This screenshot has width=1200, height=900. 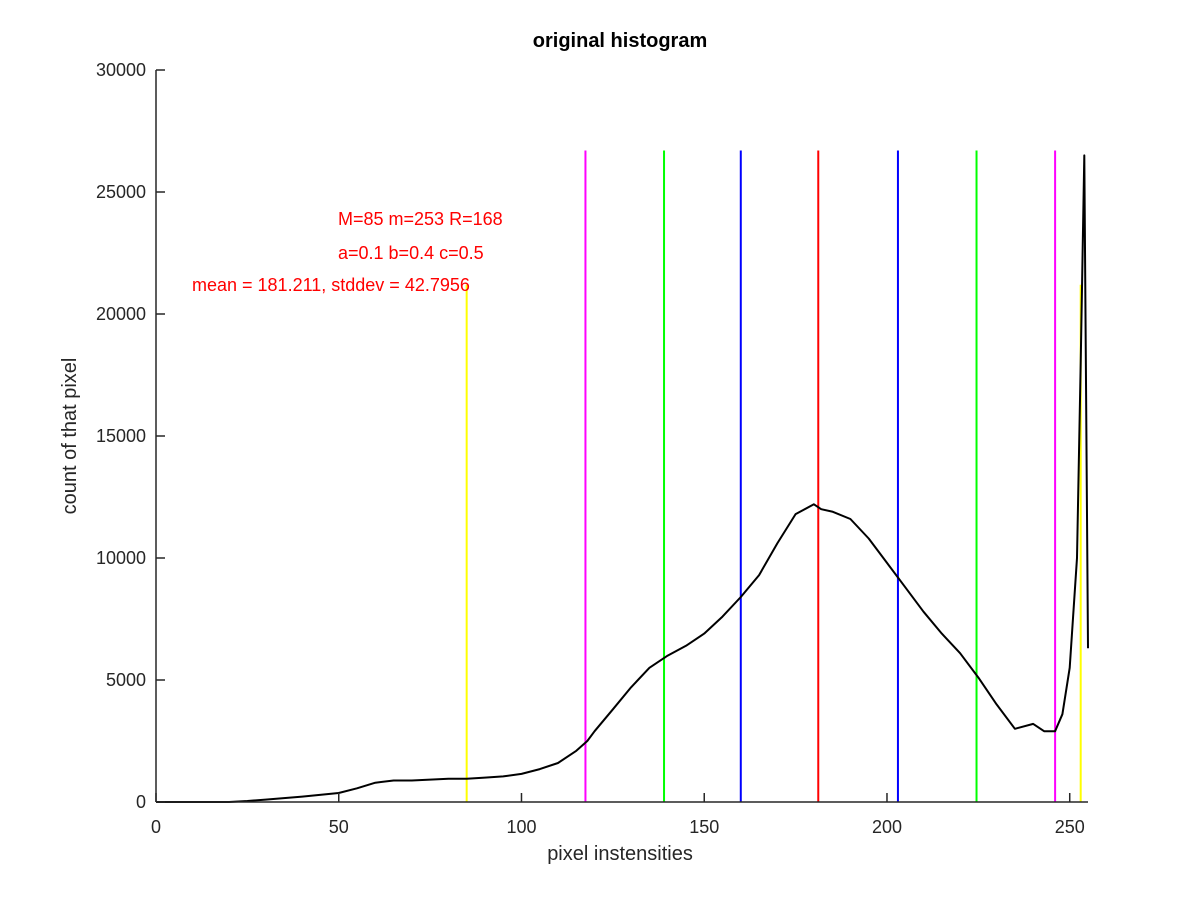 What do you see at coordinates (156, 827) in the screenshot?
I see `x-tick-label: 0` at bounding box center [156, 827].